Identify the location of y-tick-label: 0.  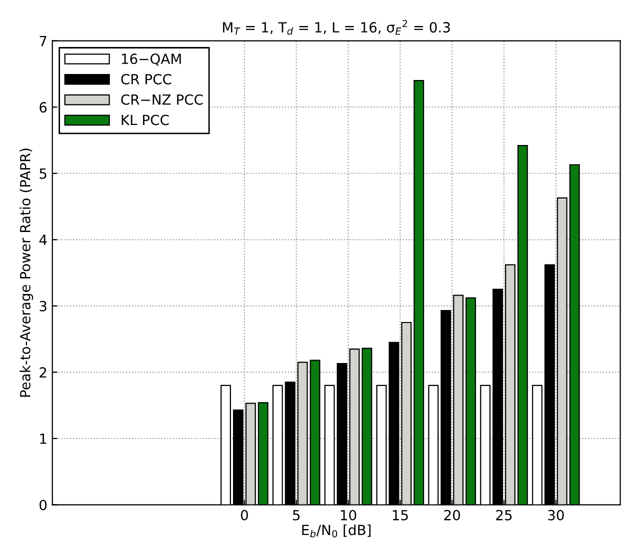
(43, 505).